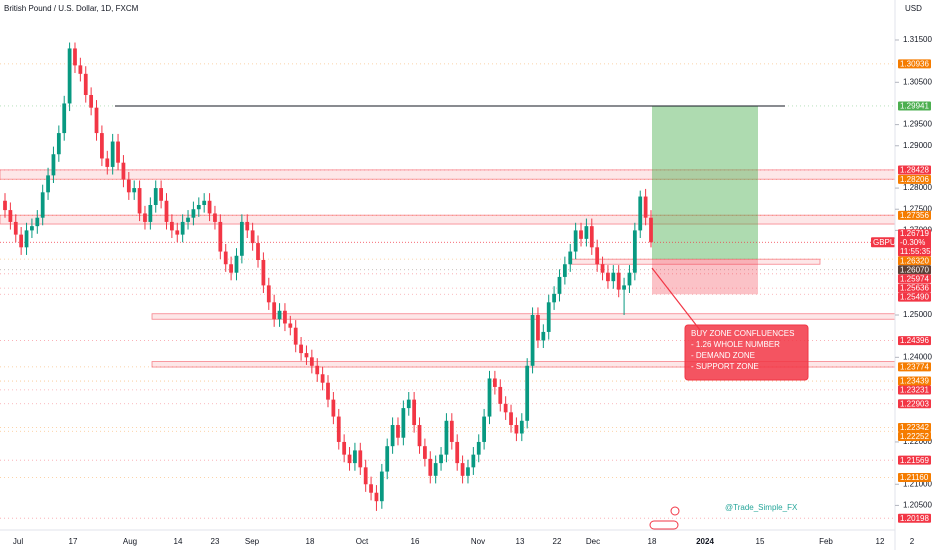 This screenshot has width=932, height=550. I want to click on event-icon, so click(664, 525).